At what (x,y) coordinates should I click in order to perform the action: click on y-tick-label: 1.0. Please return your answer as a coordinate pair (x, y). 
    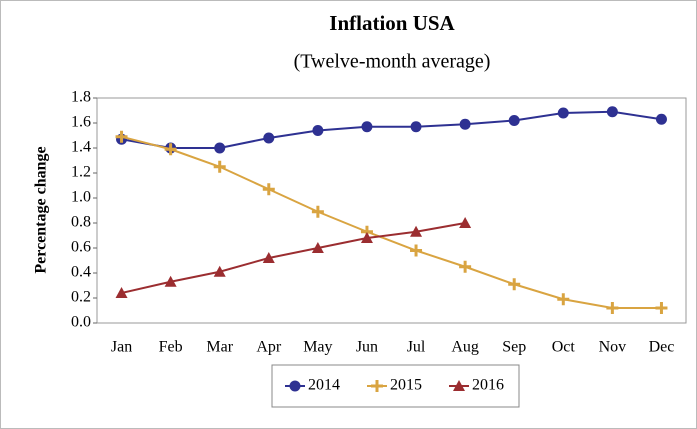
    Looking at the image, I should click on (81, 197).